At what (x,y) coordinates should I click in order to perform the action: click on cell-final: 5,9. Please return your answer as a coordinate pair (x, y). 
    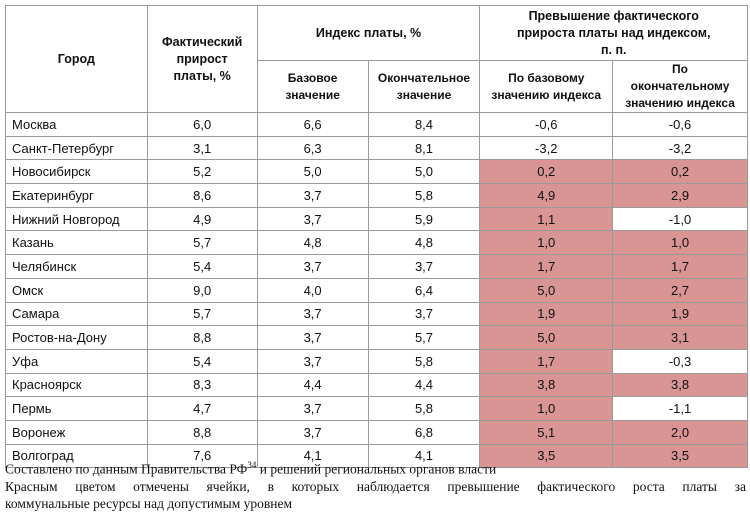
    Looking at the image, I should click on (424, 219).